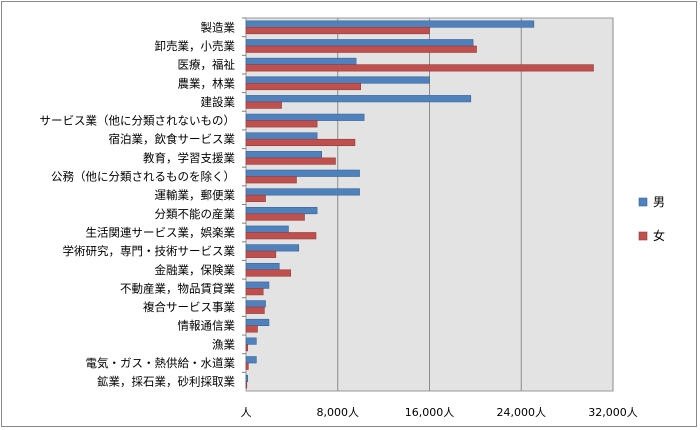 This screenshot has width=700, height=430. I want to click on category-label: サービス業（他に分類されないもの）, so click(138, 121).